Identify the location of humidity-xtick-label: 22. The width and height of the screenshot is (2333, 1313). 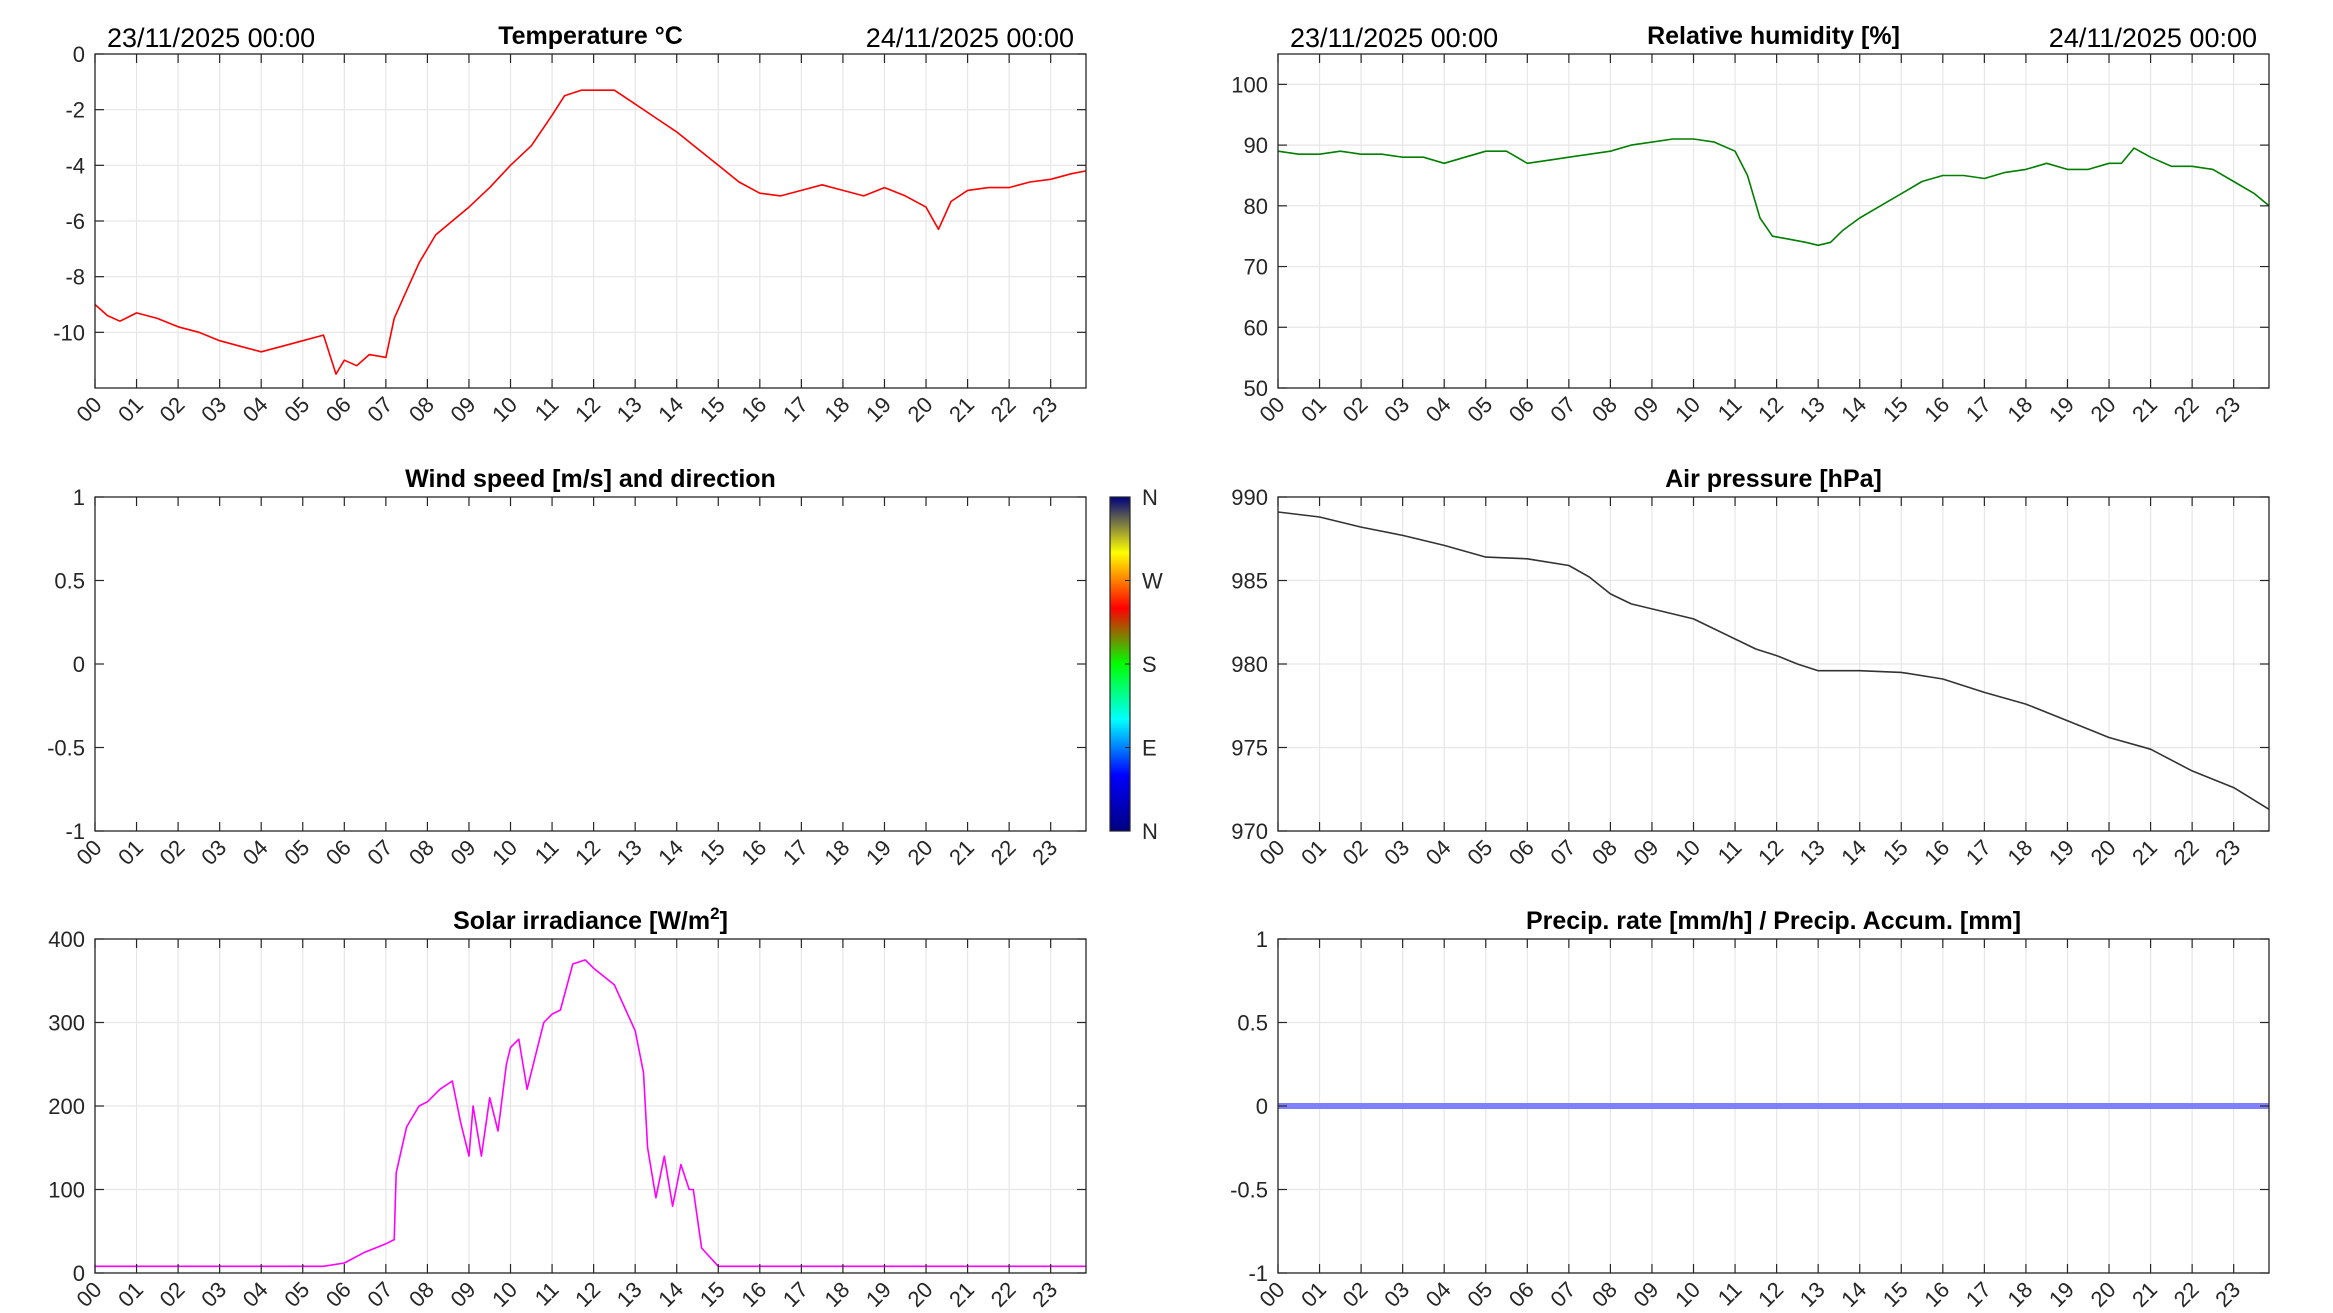
(2186, 409).